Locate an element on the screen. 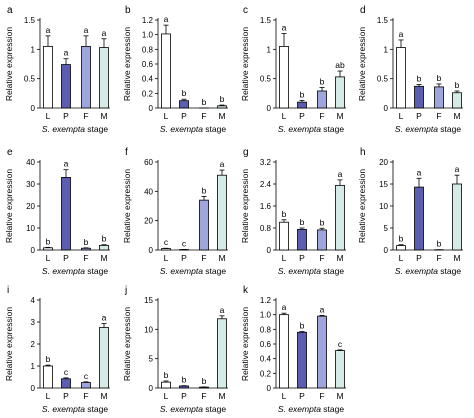 This screenshot has width=474, height=418. significance-letter: c is located at coordinates (184, 243).